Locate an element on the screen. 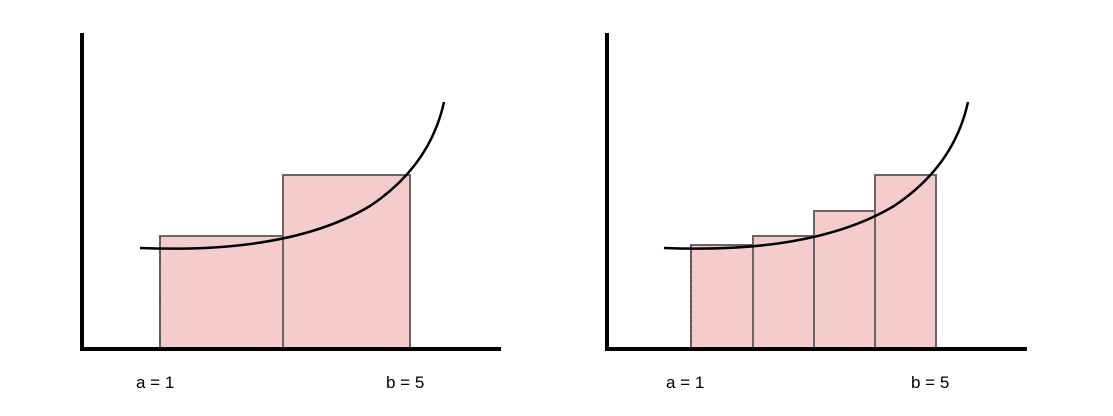  left-curve is located at coordinates (292, 175).